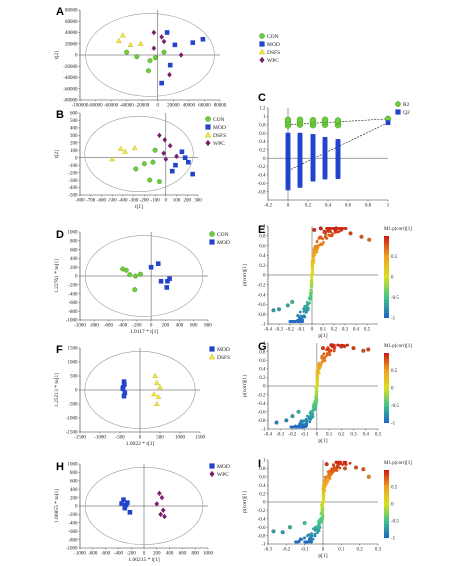 This screenshot has height=566, width=474. Describe the element at coordinates (262, 109) in the screenshot. I see `y-tick-label: 1.2` at that location.